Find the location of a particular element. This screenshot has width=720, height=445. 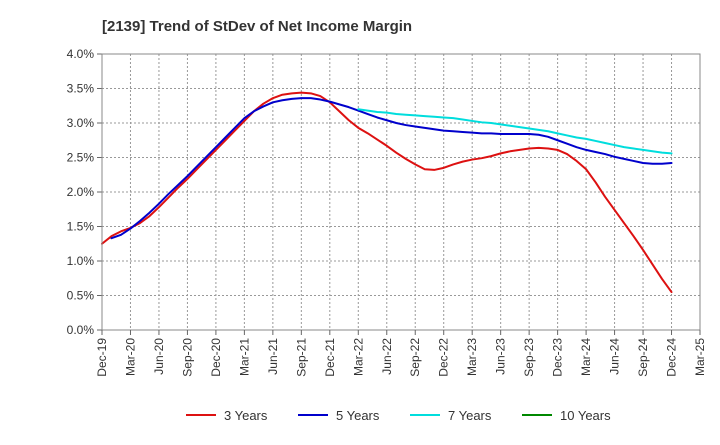

legend-label-3-years: 3 Years is located at coordinates (246, 415).